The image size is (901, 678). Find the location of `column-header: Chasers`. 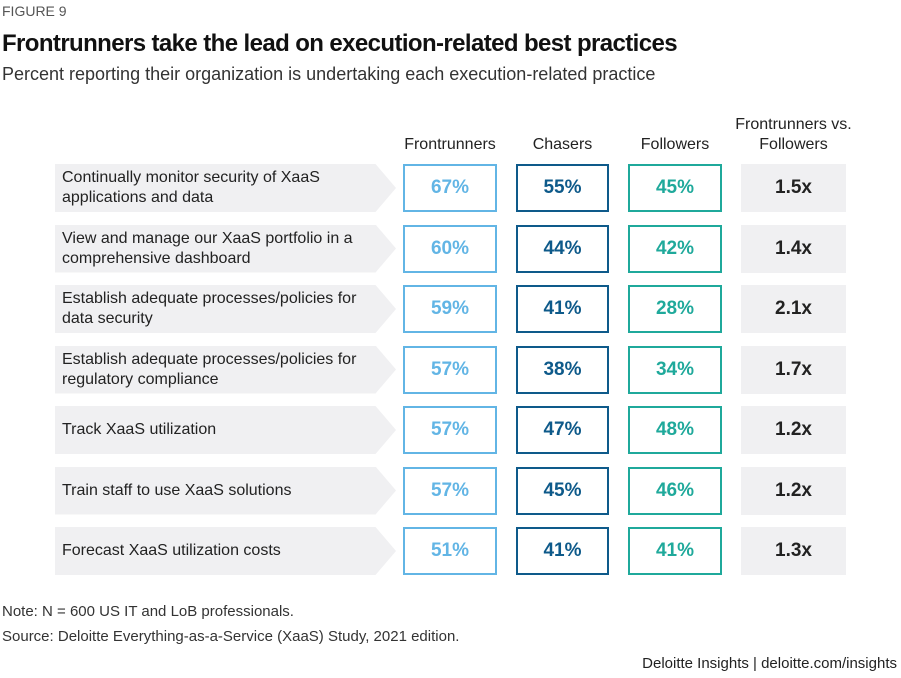

column-header: Chasers is located at coordinates (562, 144).